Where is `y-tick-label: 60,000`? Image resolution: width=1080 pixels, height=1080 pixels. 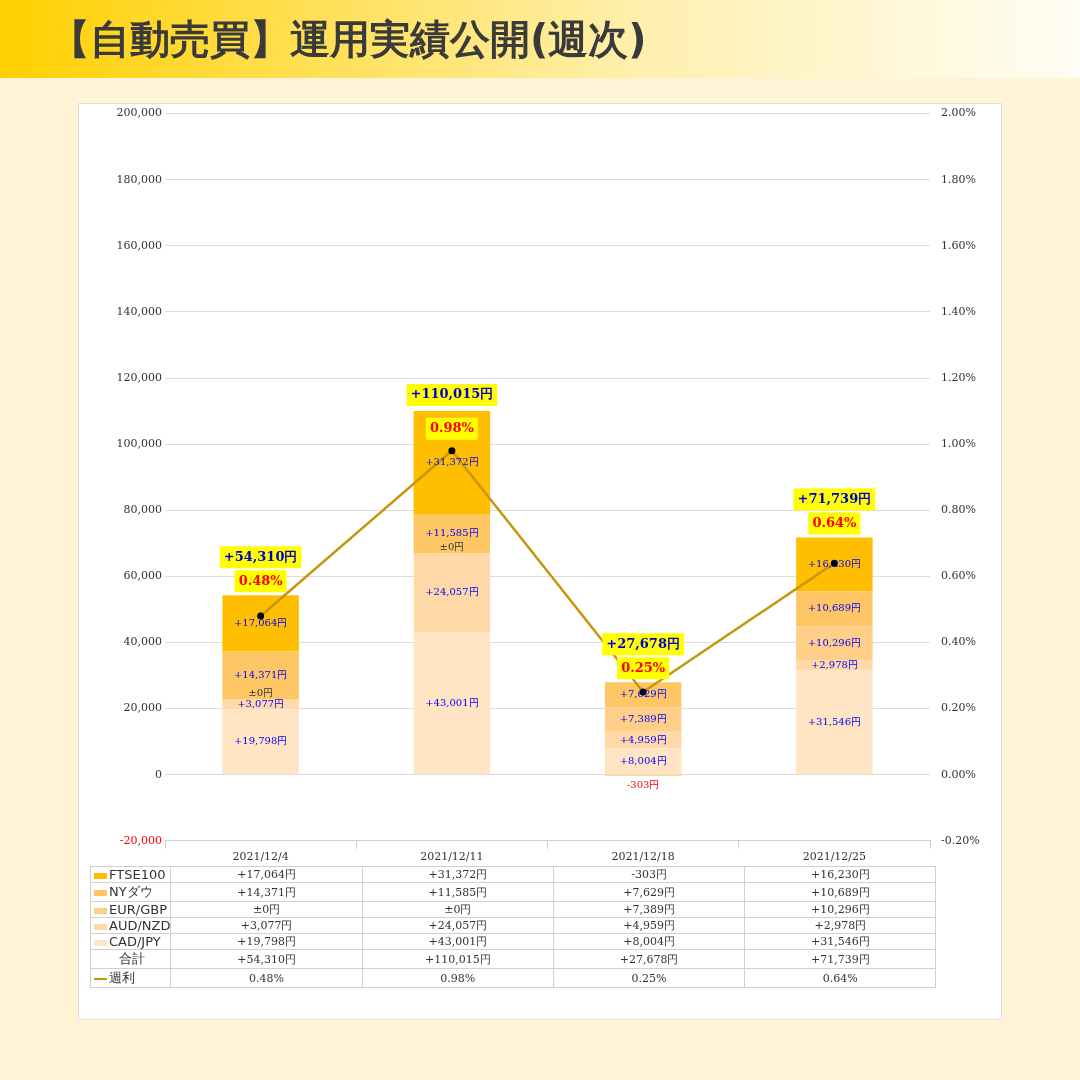
y-tick-label: 60,000 is located at coordinates (142, 576).